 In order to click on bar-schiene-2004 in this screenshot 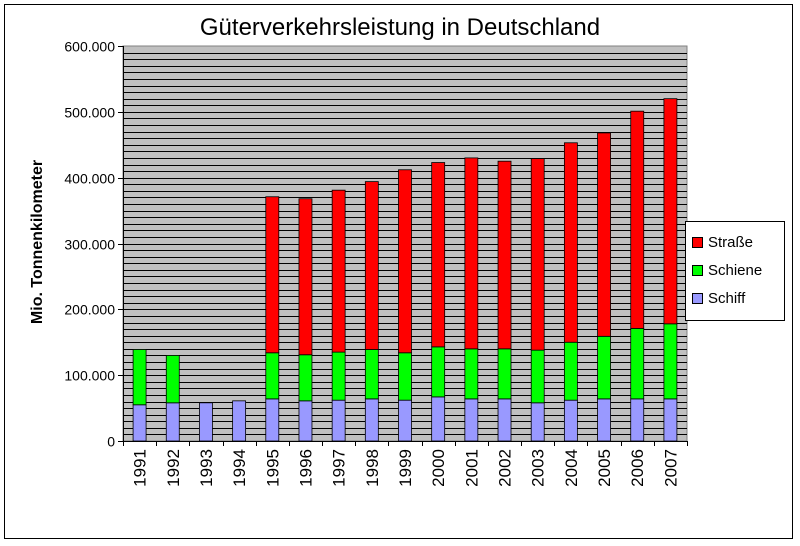, I will do `click(570, 371)`.